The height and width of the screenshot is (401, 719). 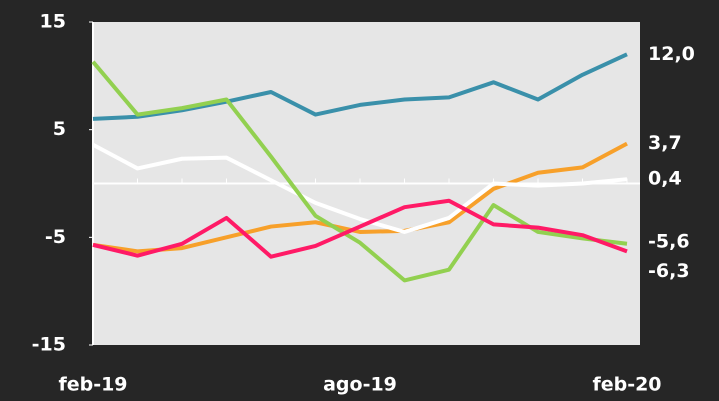 I want to click on value-label: 0,4, so click(x=665, y=179).